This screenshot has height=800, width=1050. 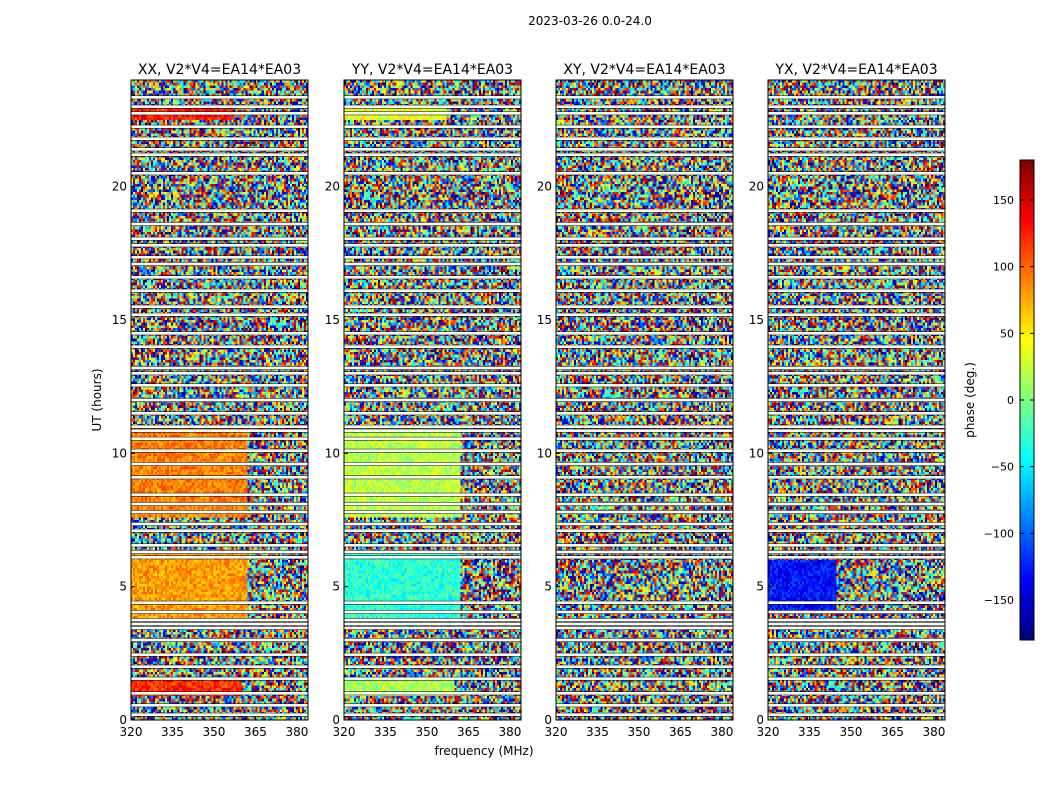 I want to click on colorbar-ticks: 150 100 50 0 −50 −100 −150, so click(x=1009, y=400).